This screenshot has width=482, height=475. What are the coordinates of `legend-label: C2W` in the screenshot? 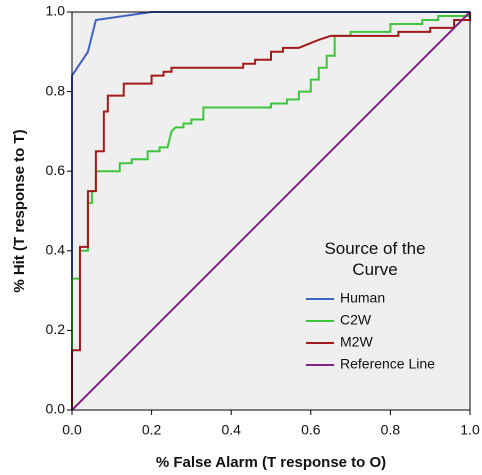 It's located at (356, 320).